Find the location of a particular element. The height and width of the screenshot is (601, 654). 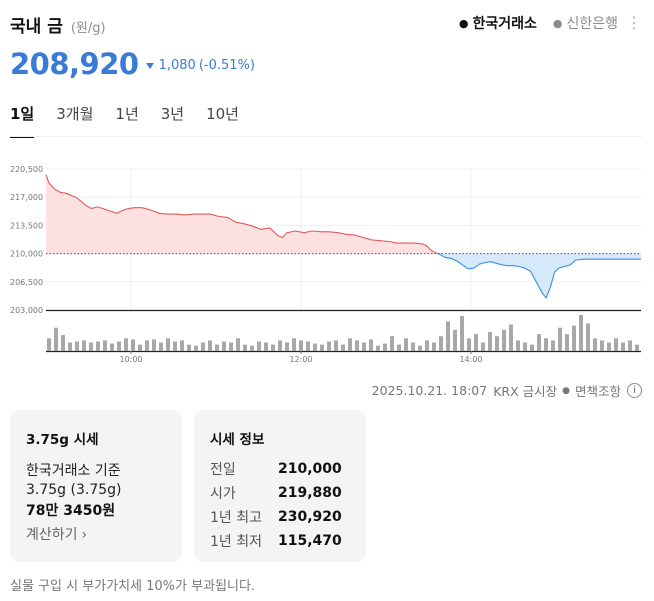

quote-price: 78만 3450원 is located at coordinates (71, 511).